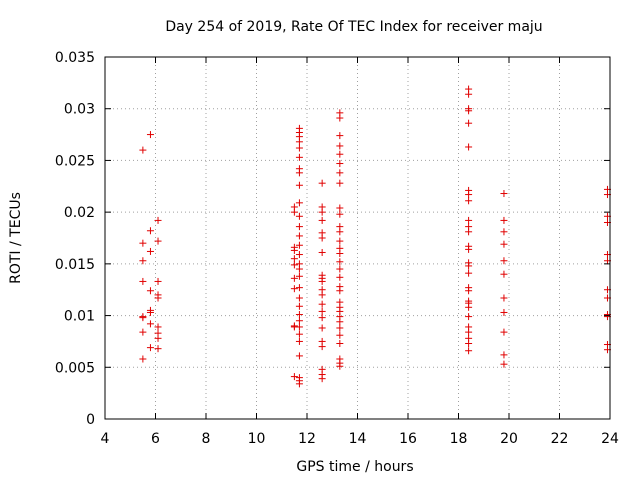 The height and width of the screenshot is (480, 640). Describe the element at coordinates (560, 439) in the screenshot. I see `x-tick-label: 22` at that location.